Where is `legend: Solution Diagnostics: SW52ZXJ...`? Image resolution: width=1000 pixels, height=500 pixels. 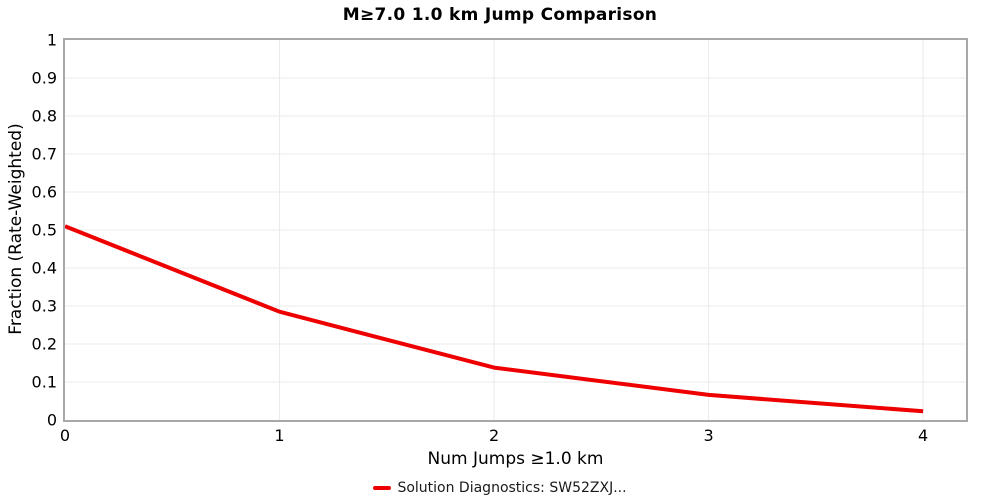 legend: Solution Diagnostics: SW52ZXJ... is located at coordinates (500, 488).